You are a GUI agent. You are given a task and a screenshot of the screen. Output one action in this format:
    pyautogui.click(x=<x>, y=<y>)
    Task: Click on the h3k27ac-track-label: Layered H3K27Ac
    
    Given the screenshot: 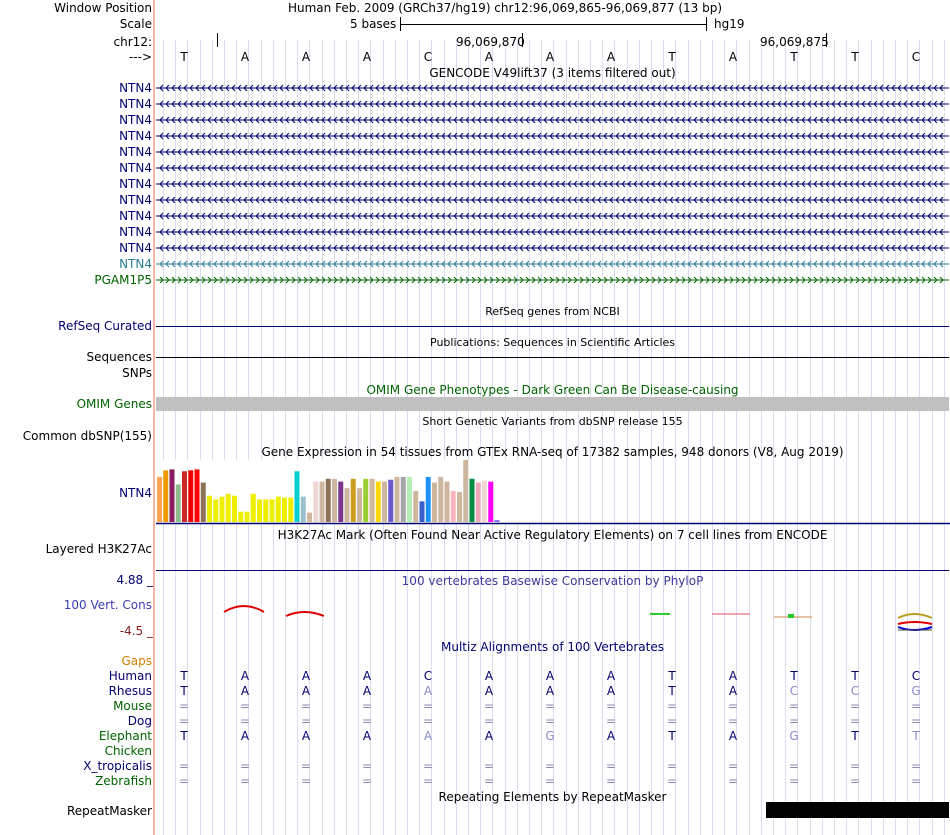 What is the action you would take?
    pyautogui.click(x=98, y=549)
    